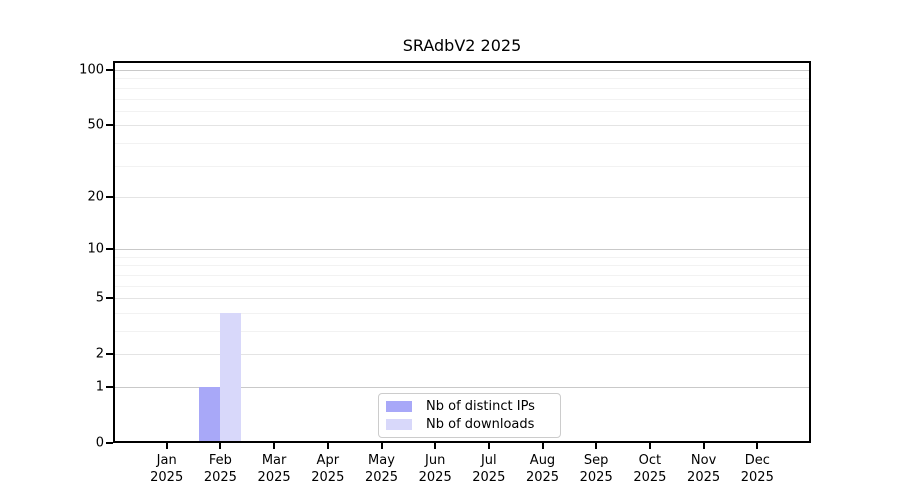  I want to click on x-tick-mark-jan, so click(166, 446).